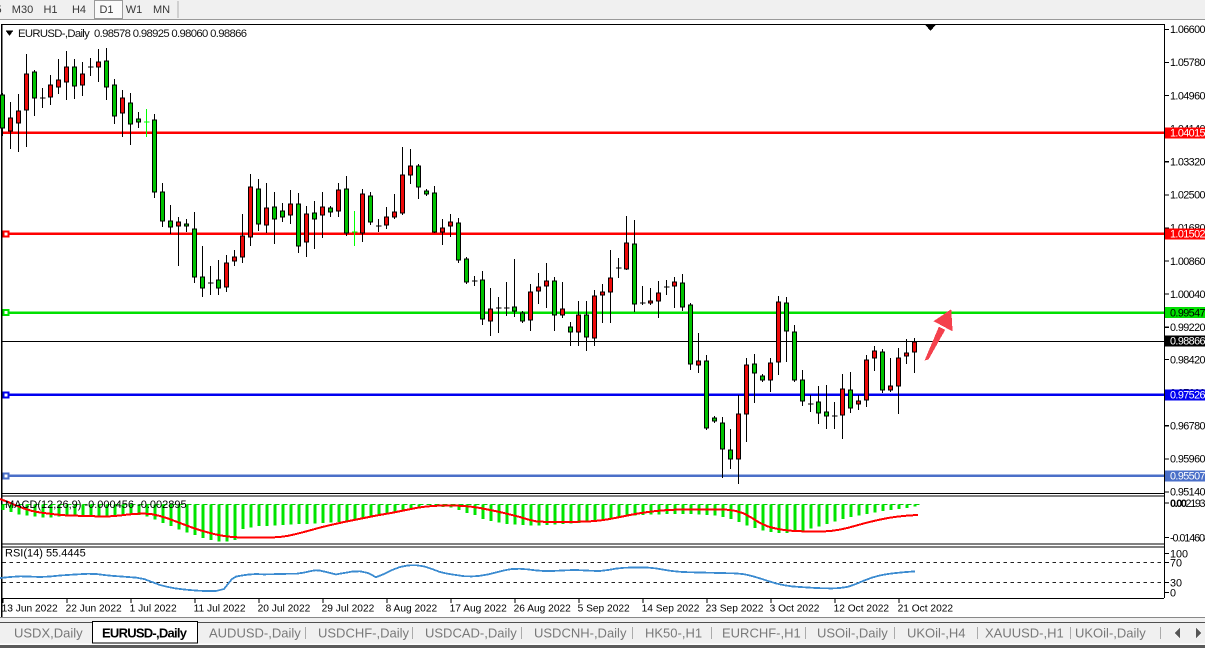 The image size is (1205, 648). What do you see at coordinates (145, 633) in the screenshot?
I see `svg-text: EURUSD-,Daily` at bounding box center [145, 633].